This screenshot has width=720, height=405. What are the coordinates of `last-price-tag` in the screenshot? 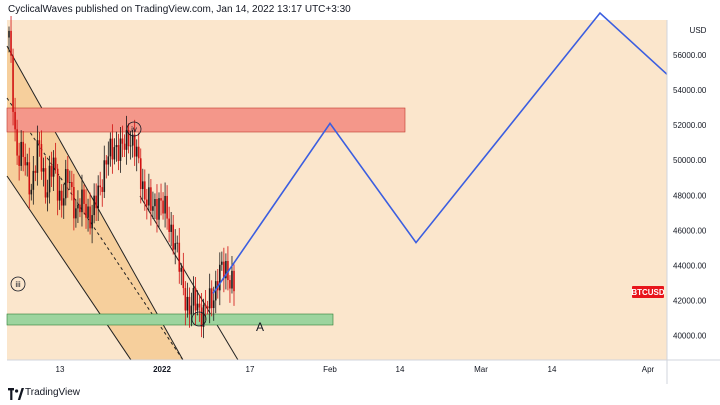 It's located at (648, 292).